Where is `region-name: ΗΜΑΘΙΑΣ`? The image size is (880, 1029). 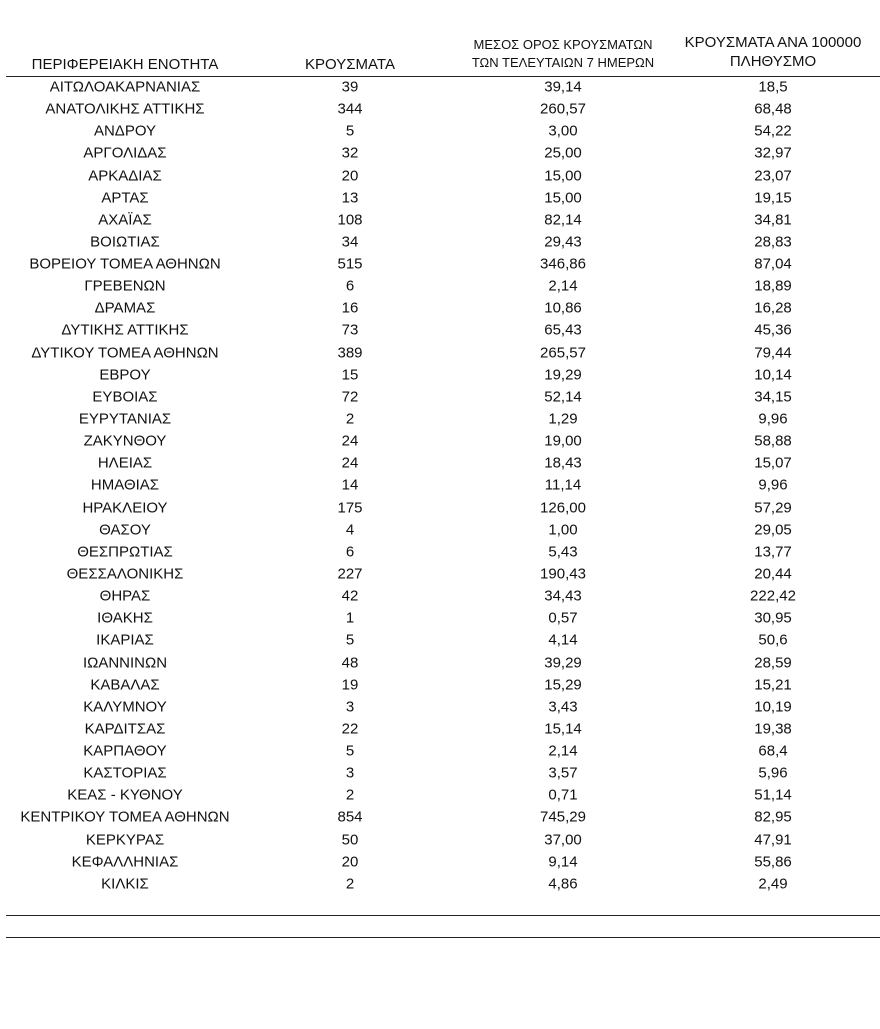 region-name: ΗΜΑΘΙΑΣ is located at coordinates (125, 485).